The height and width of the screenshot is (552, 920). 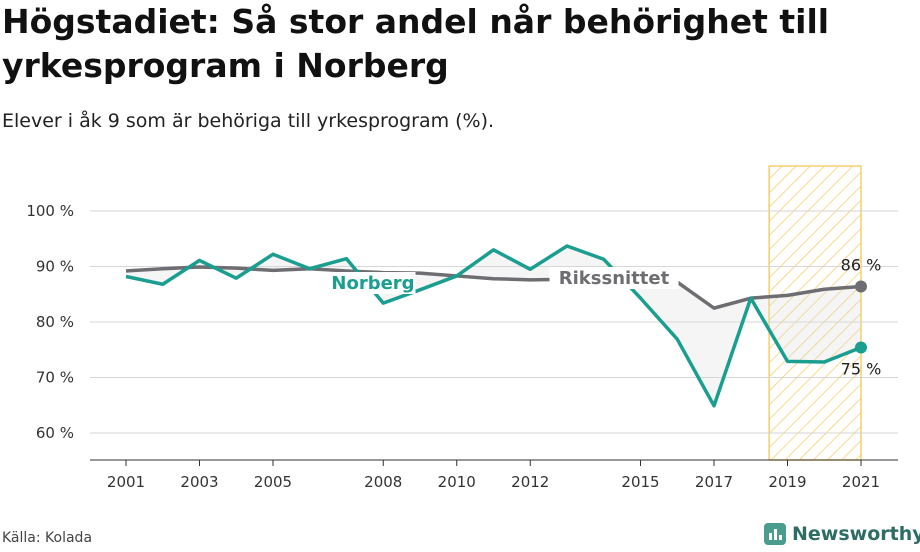 I want to click on series-label-rikssnittet-bg, so click(x=614, y=278).